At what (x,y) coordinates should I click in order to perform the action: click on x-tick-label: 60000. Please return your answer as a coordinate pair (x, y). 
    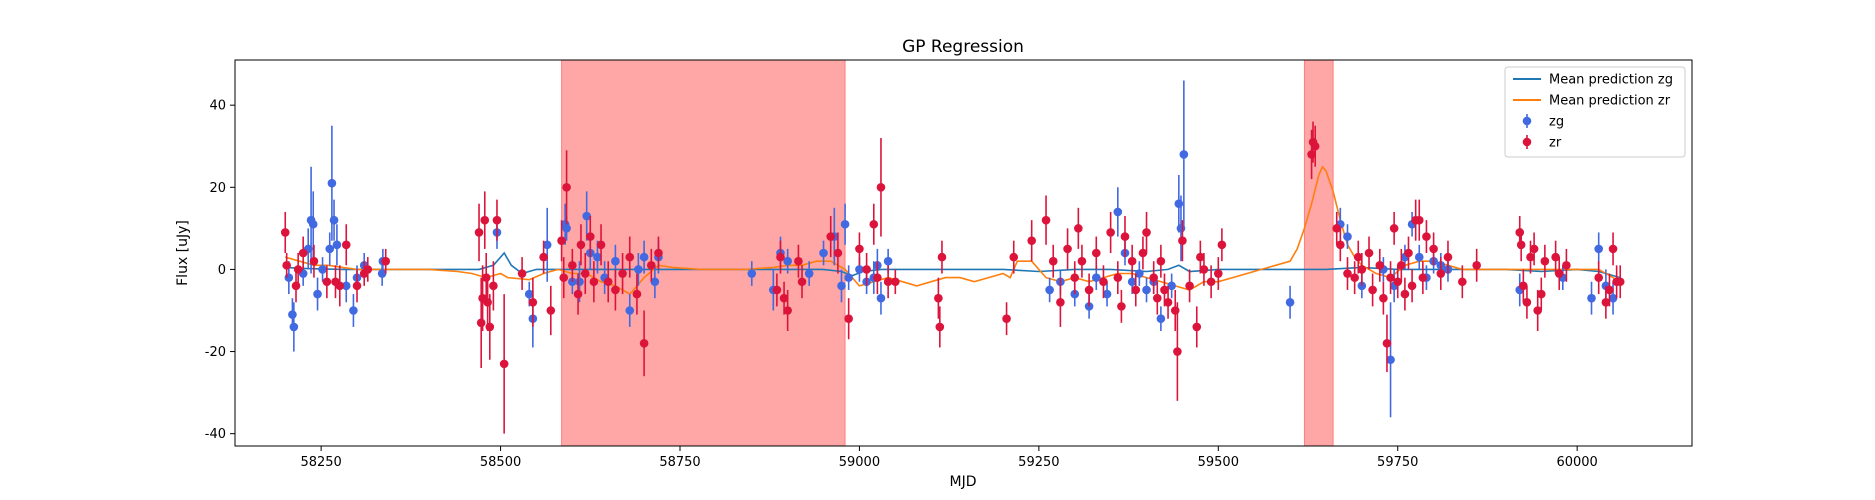
    Looking at the image, I should click on (1576, 462).